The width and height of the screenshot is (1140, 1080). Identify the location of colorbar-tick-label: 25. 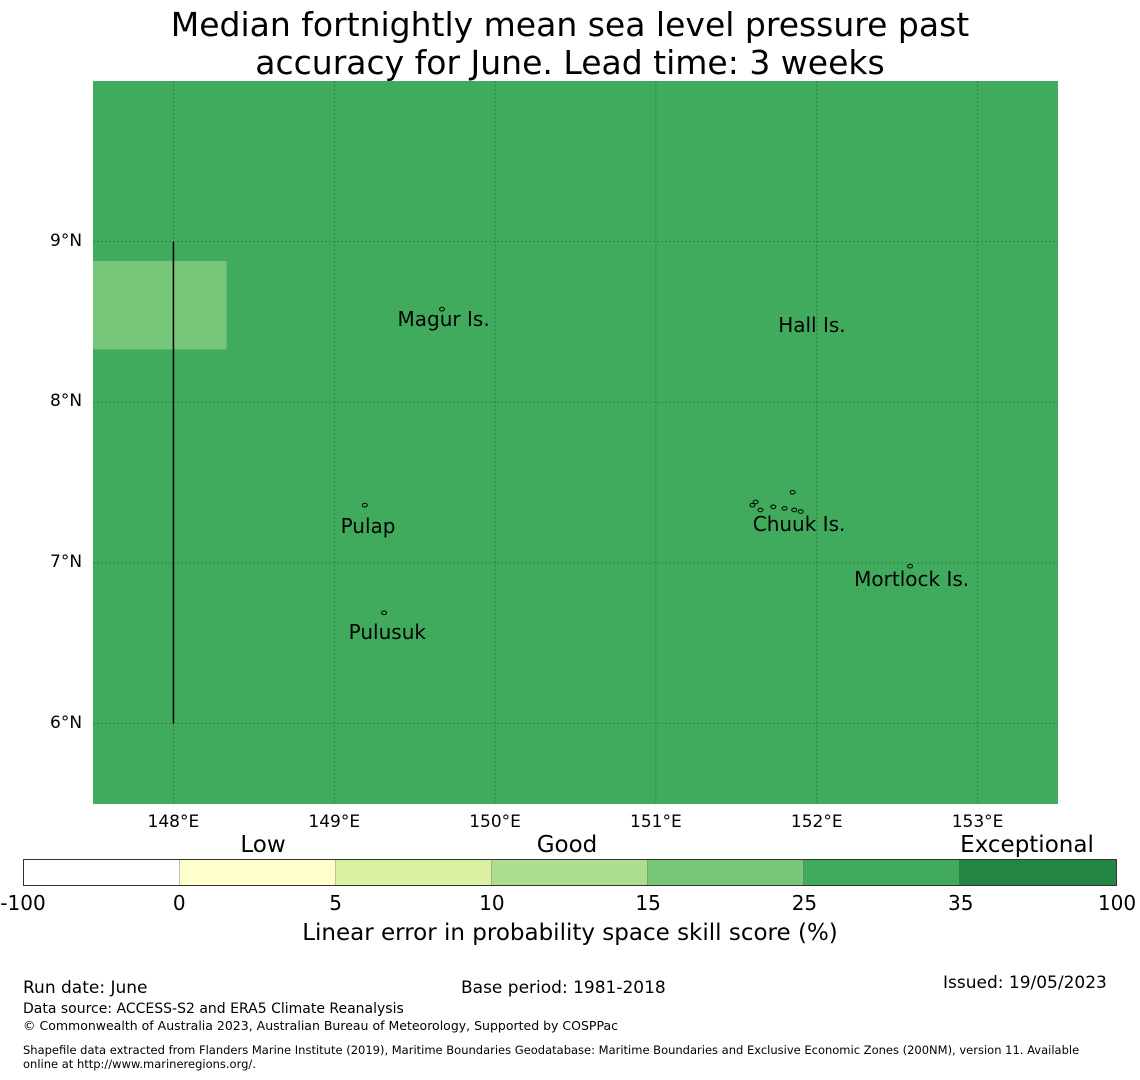
(804, 903).